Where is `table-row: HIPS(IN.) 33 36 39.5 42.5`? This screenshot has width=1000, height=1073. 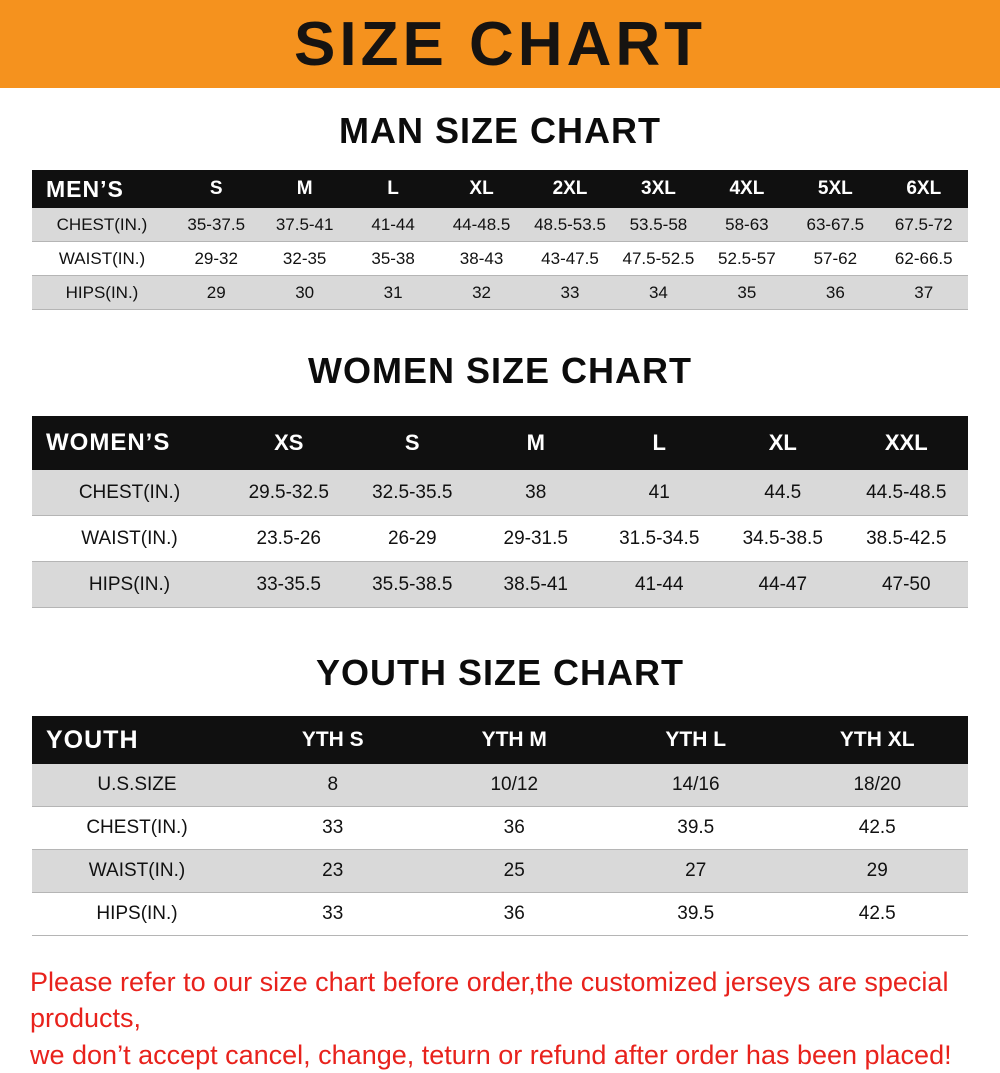 table-row: HIPS(IN.) 33 36 39.5 42.5 is located at coordinates (500, 914).